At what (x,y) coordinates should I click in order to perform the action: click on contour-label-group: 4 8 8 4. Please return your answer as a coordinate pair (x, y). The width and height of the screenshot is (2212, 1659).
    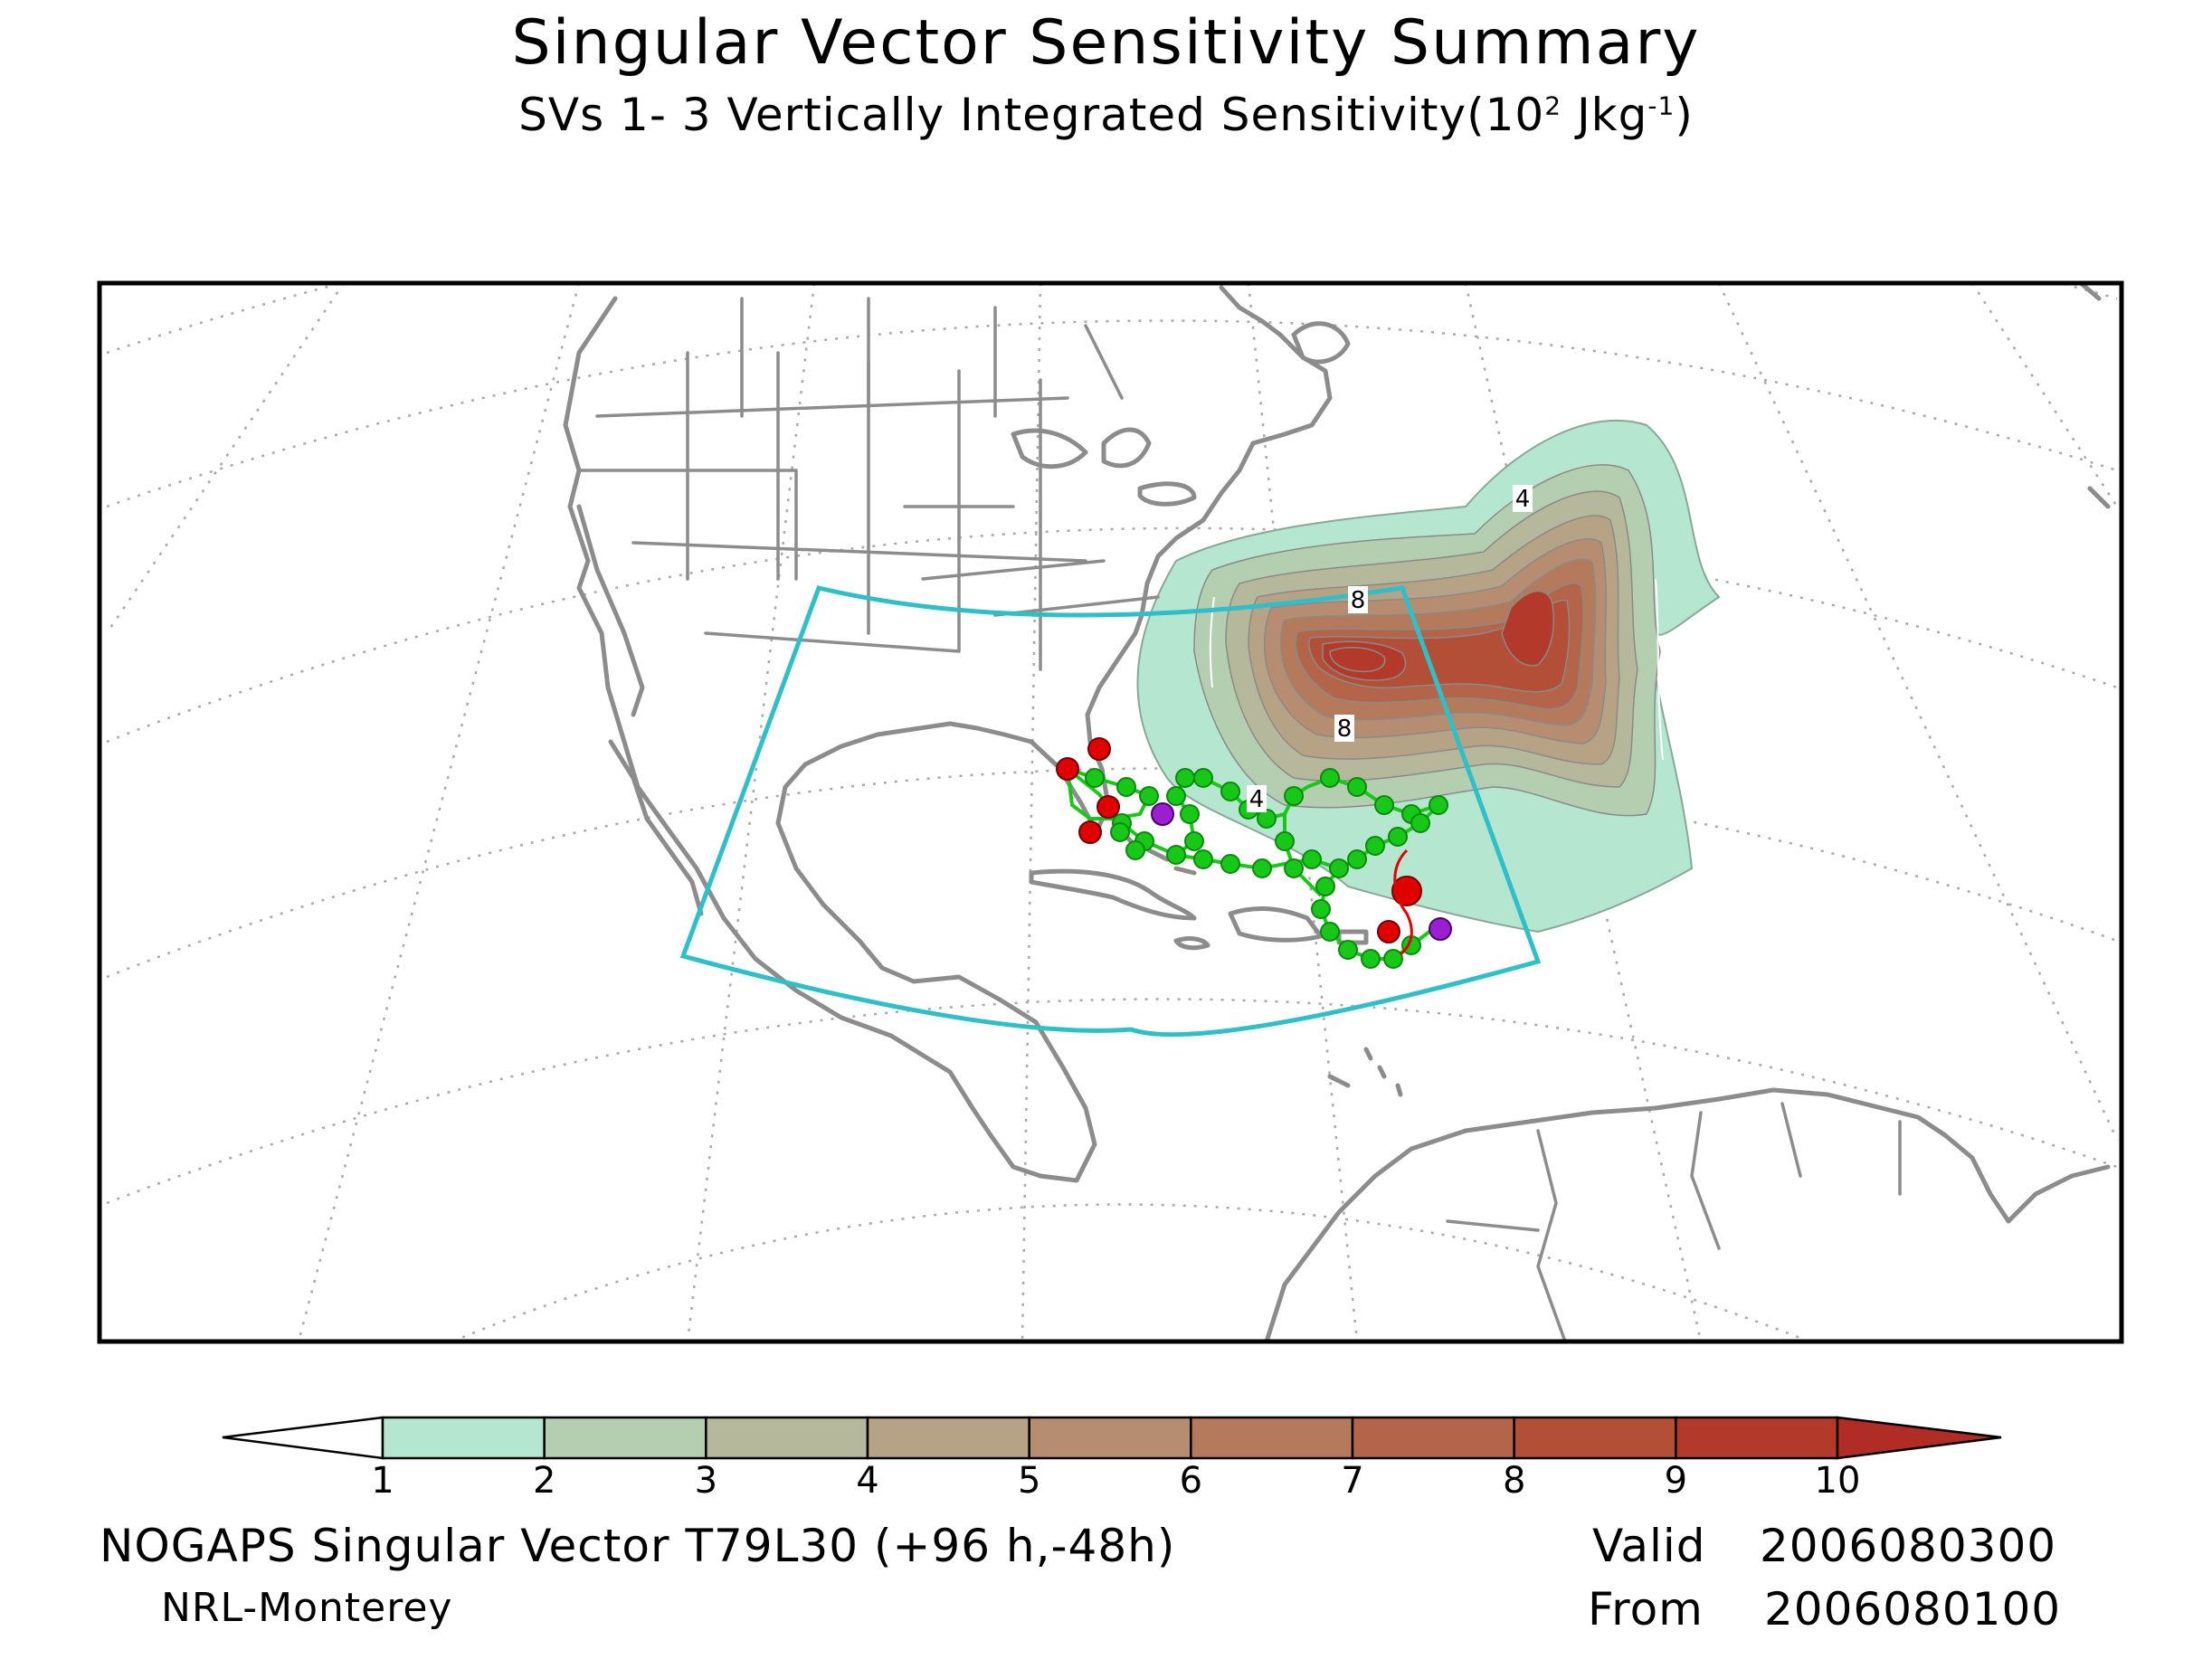
    Looking at the image, I should click on (1390, 649).